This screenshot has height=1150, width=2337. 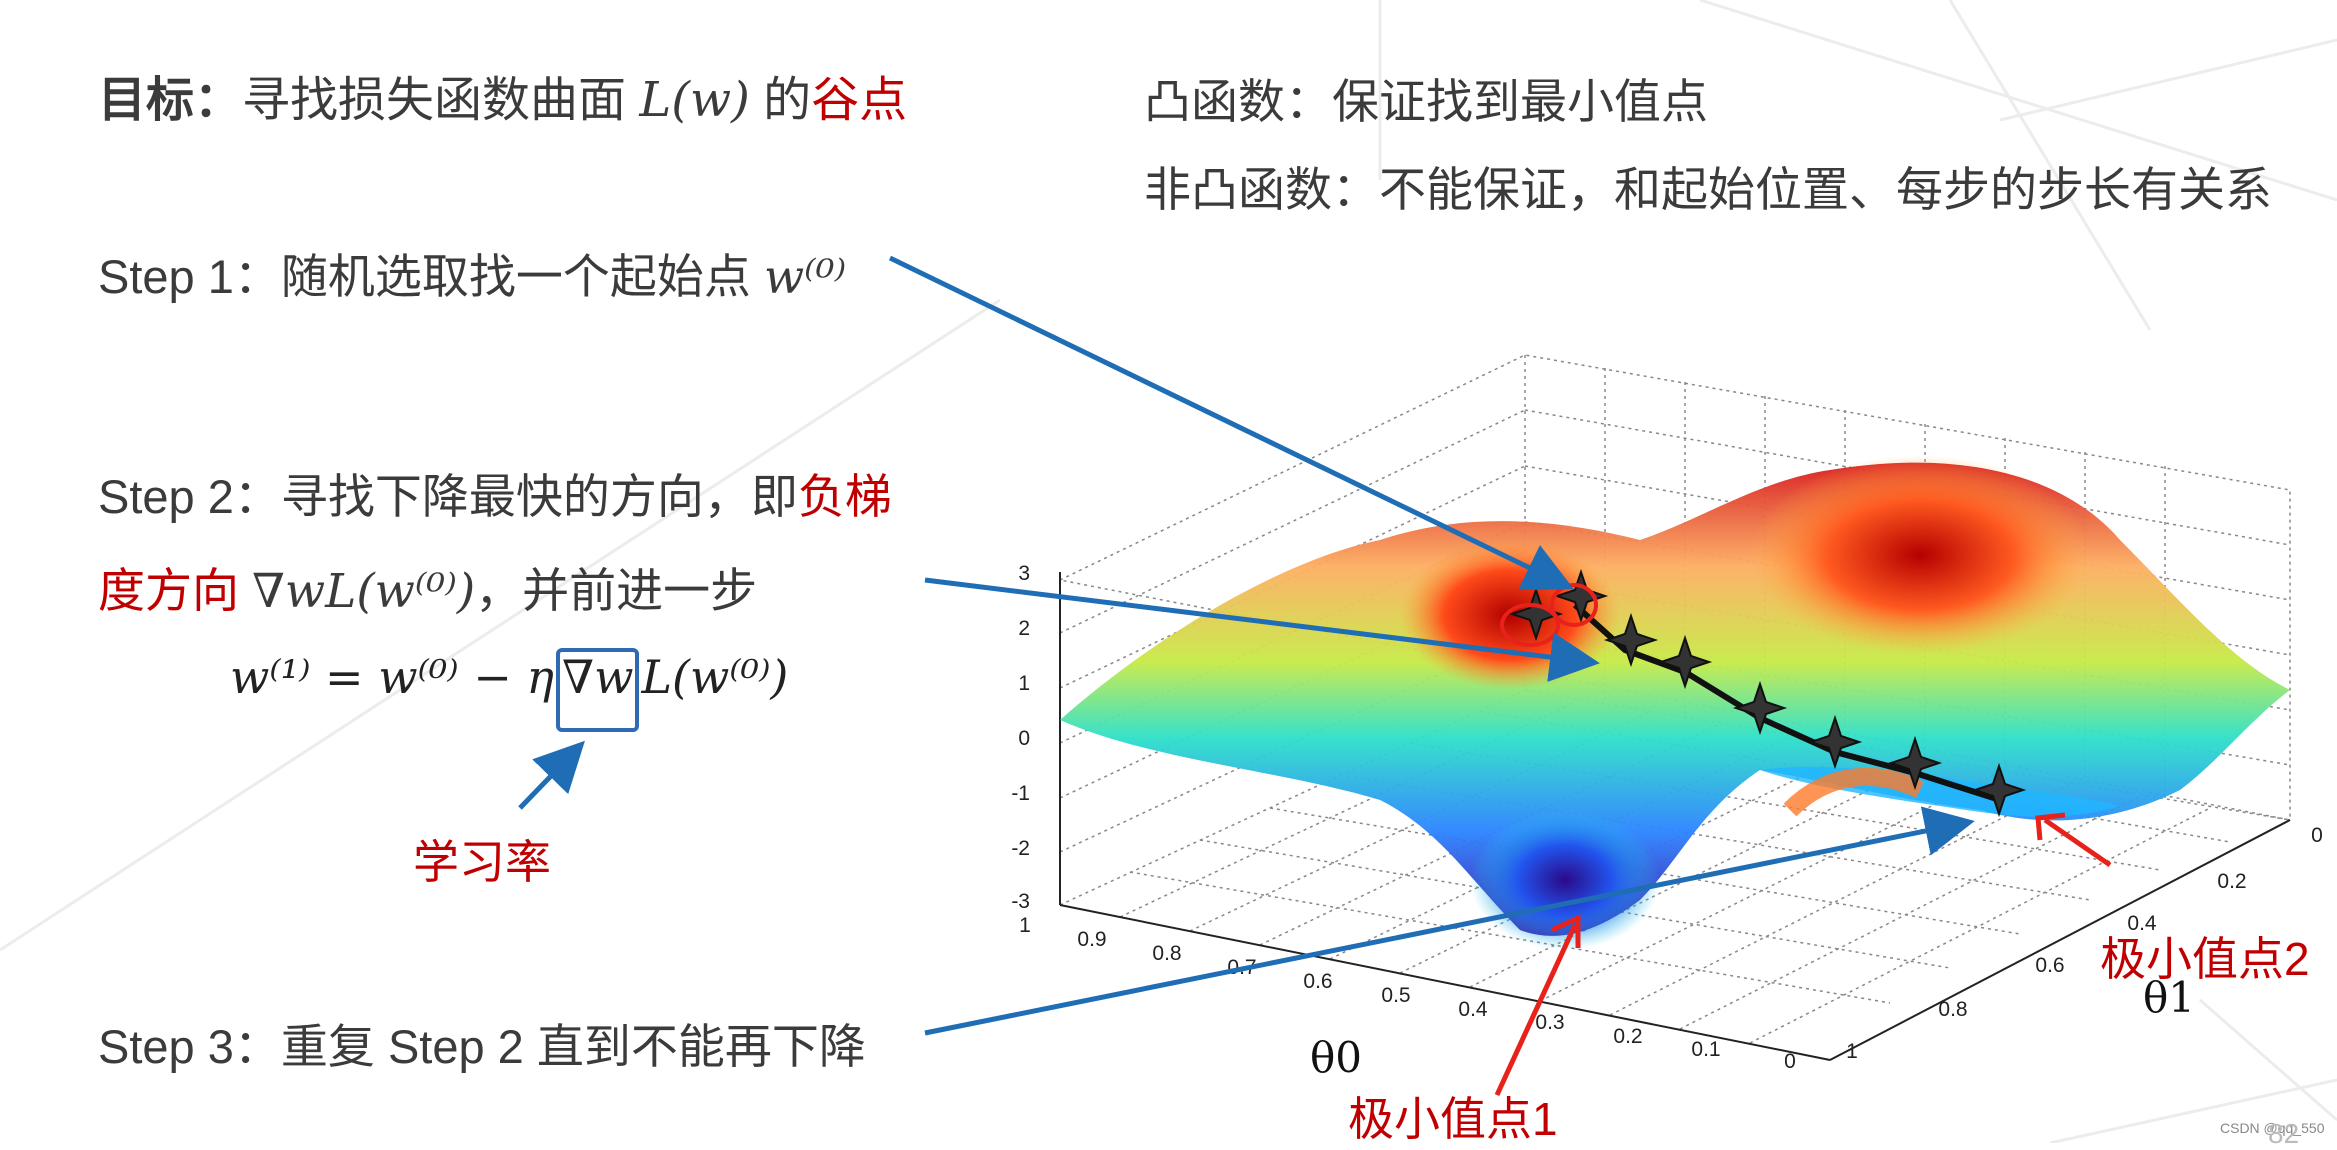 I want to click on theta1-tick: 0.8, so click(x=1952, y=1009).